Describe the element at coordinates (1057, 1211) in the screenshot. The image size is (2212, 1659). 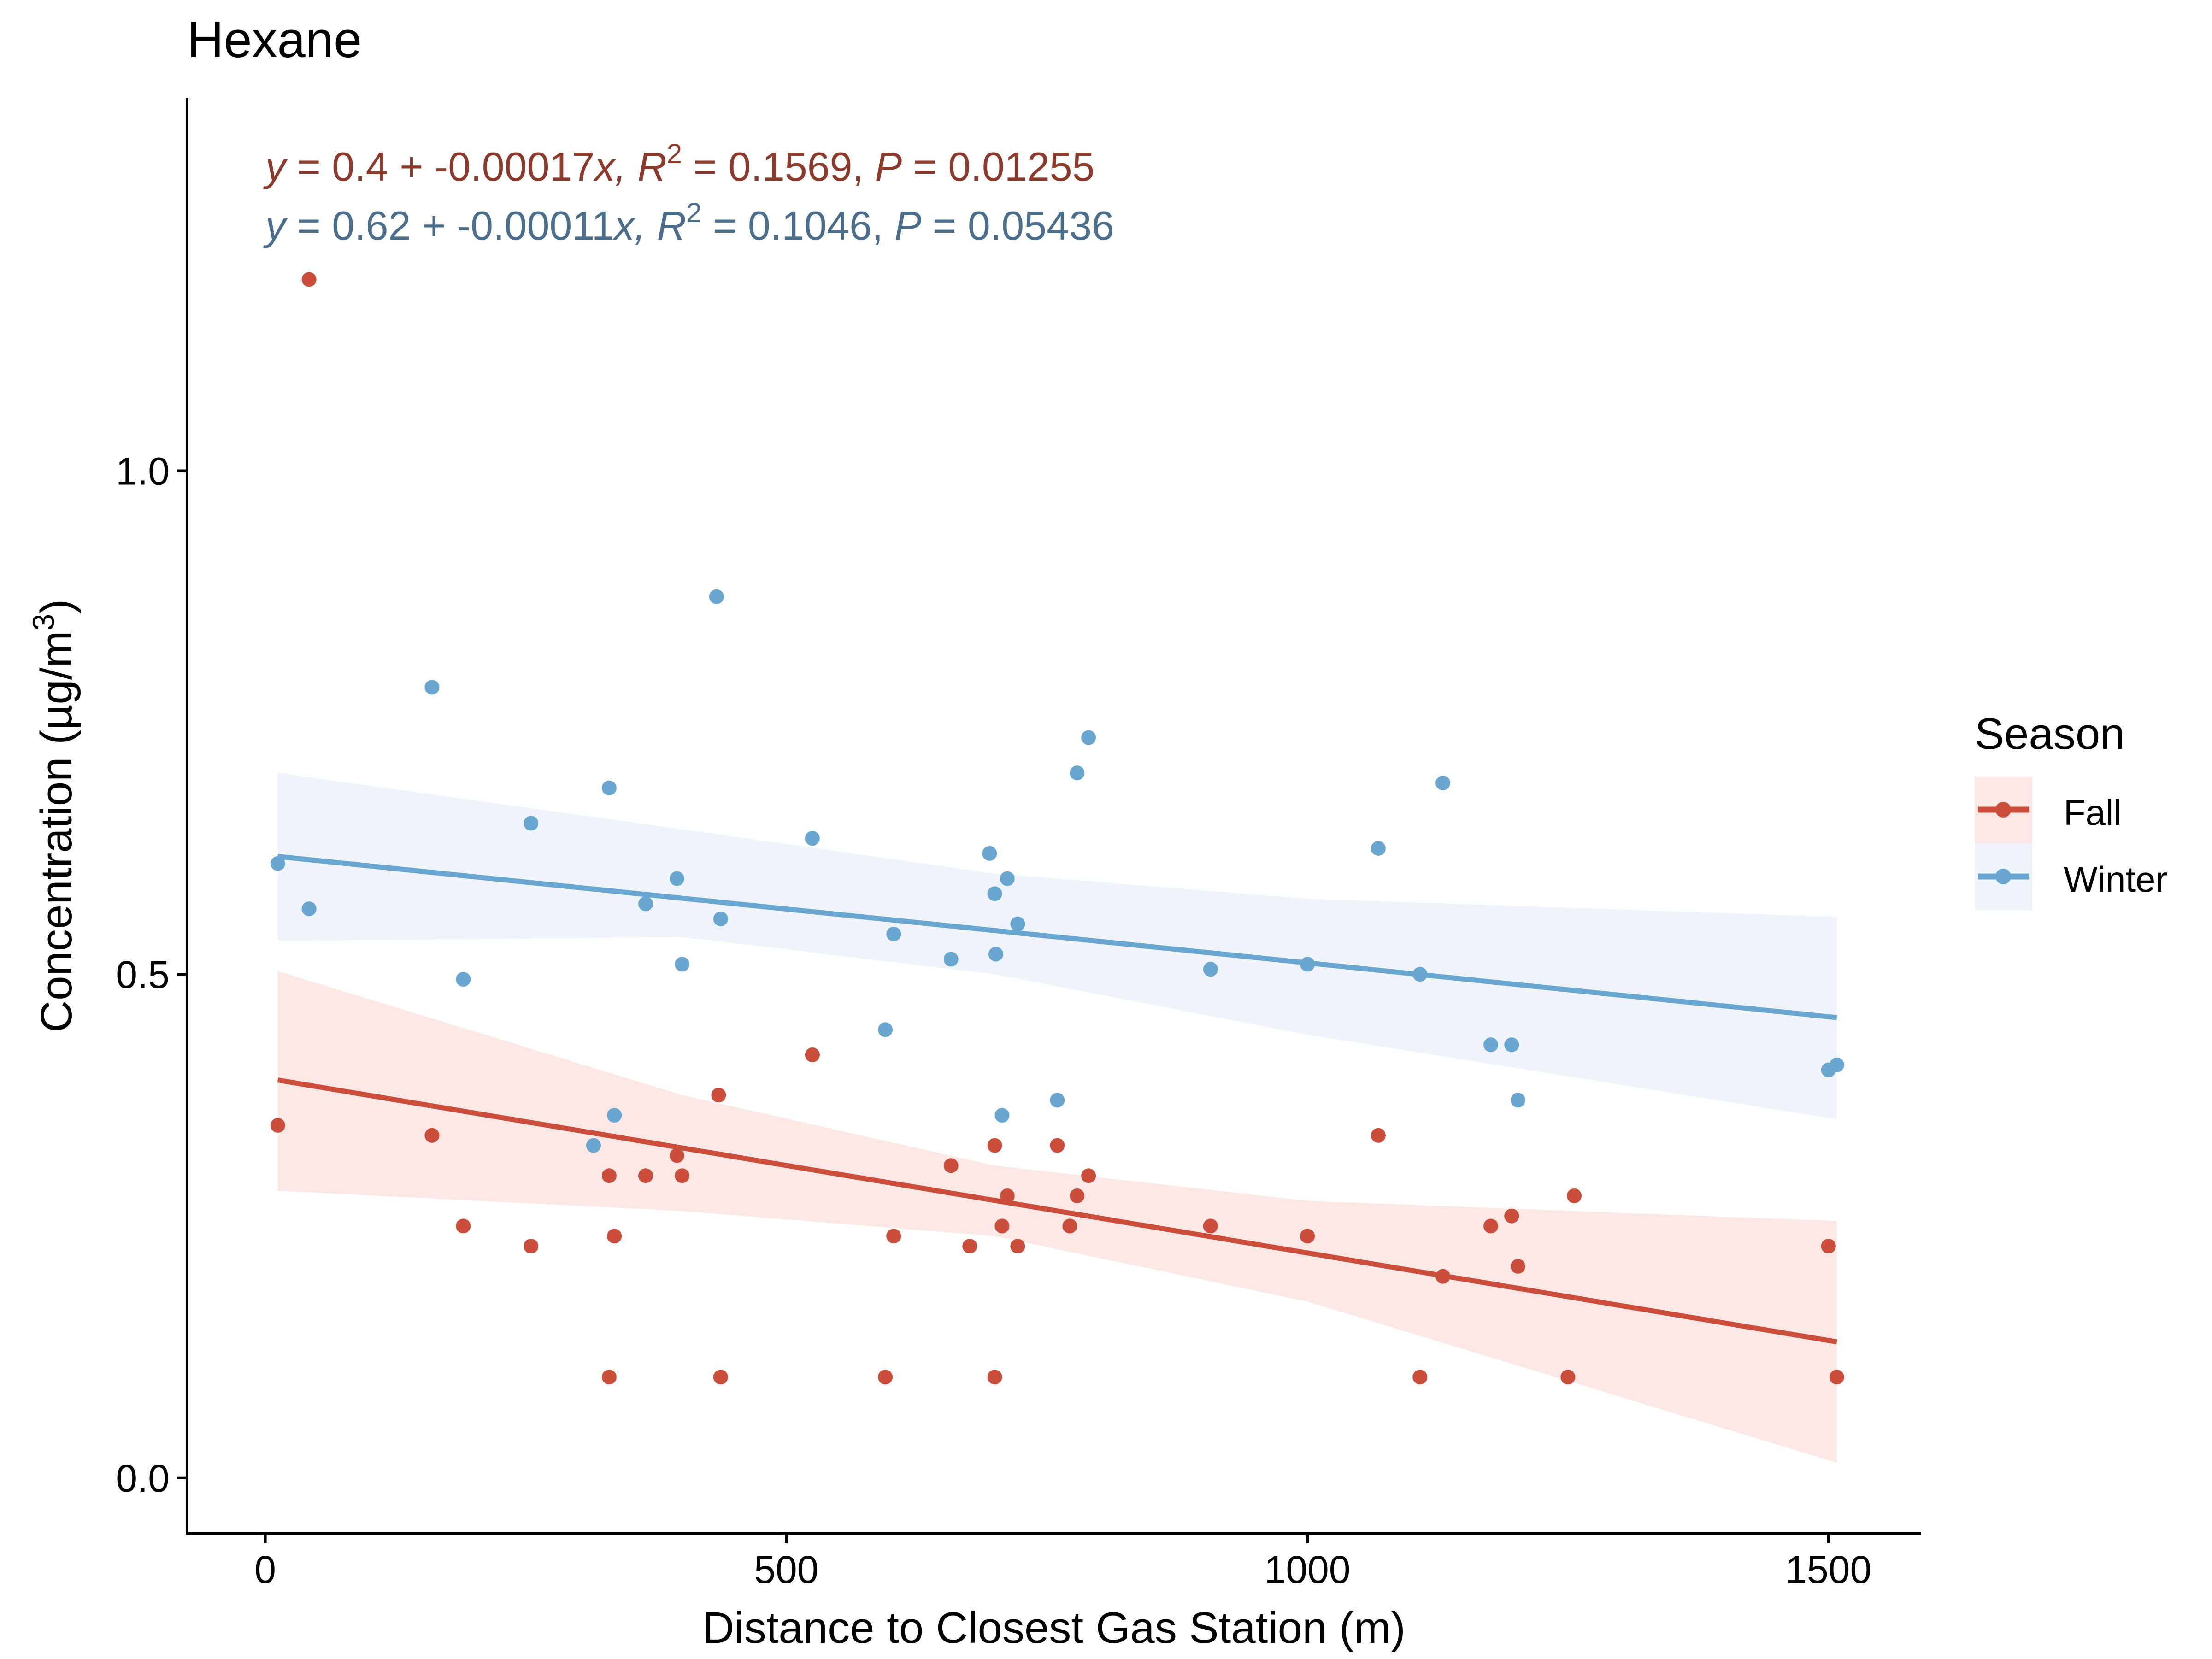
I see `regression-line-fall` at that location.